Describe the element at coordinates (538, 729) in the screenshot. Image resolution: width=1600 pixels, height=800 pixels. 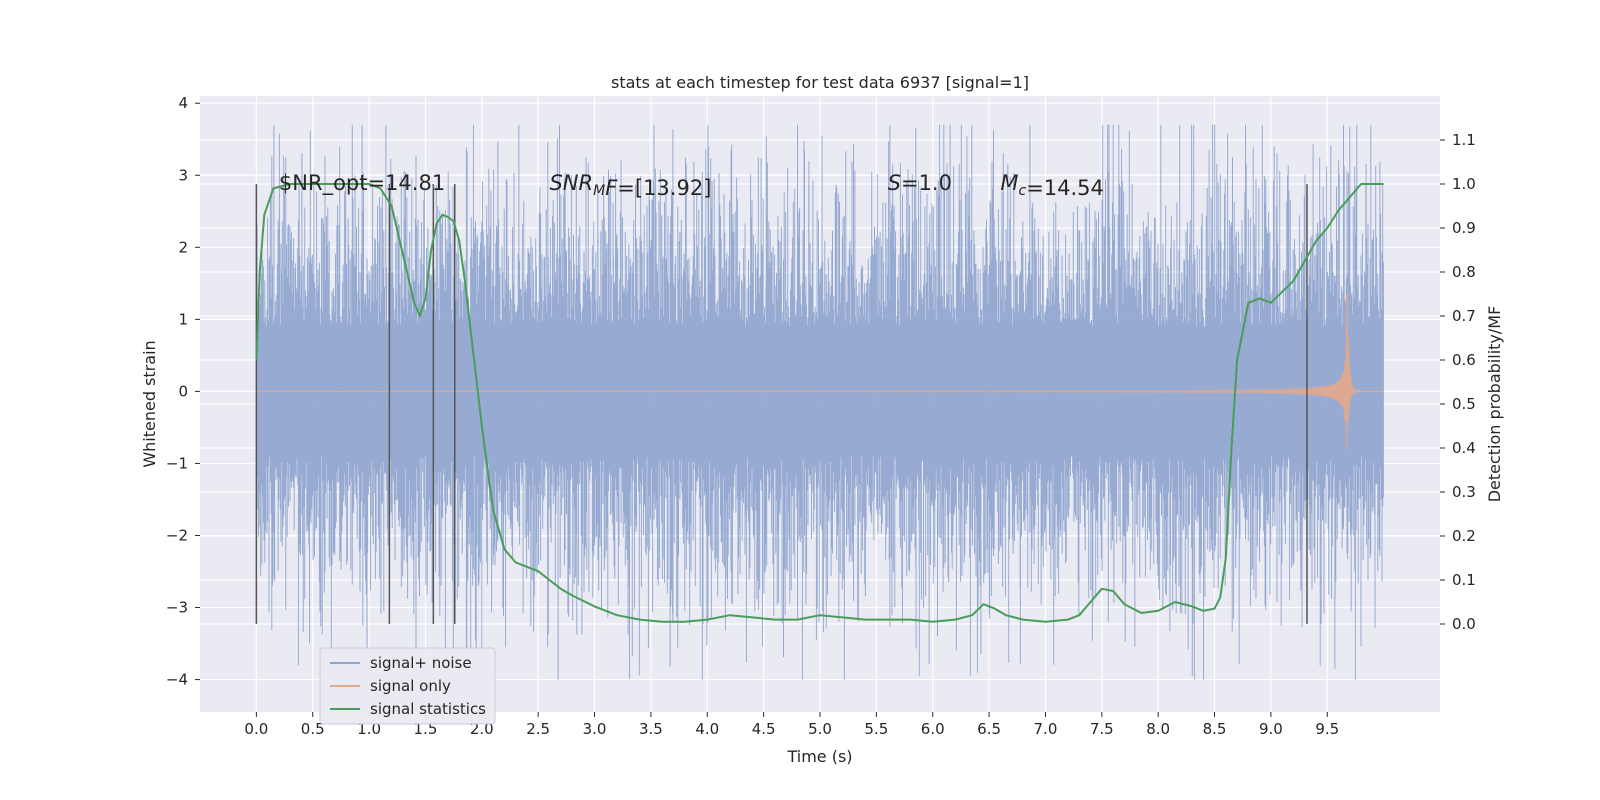
I see `x-tick-label: 2.5` at that location.